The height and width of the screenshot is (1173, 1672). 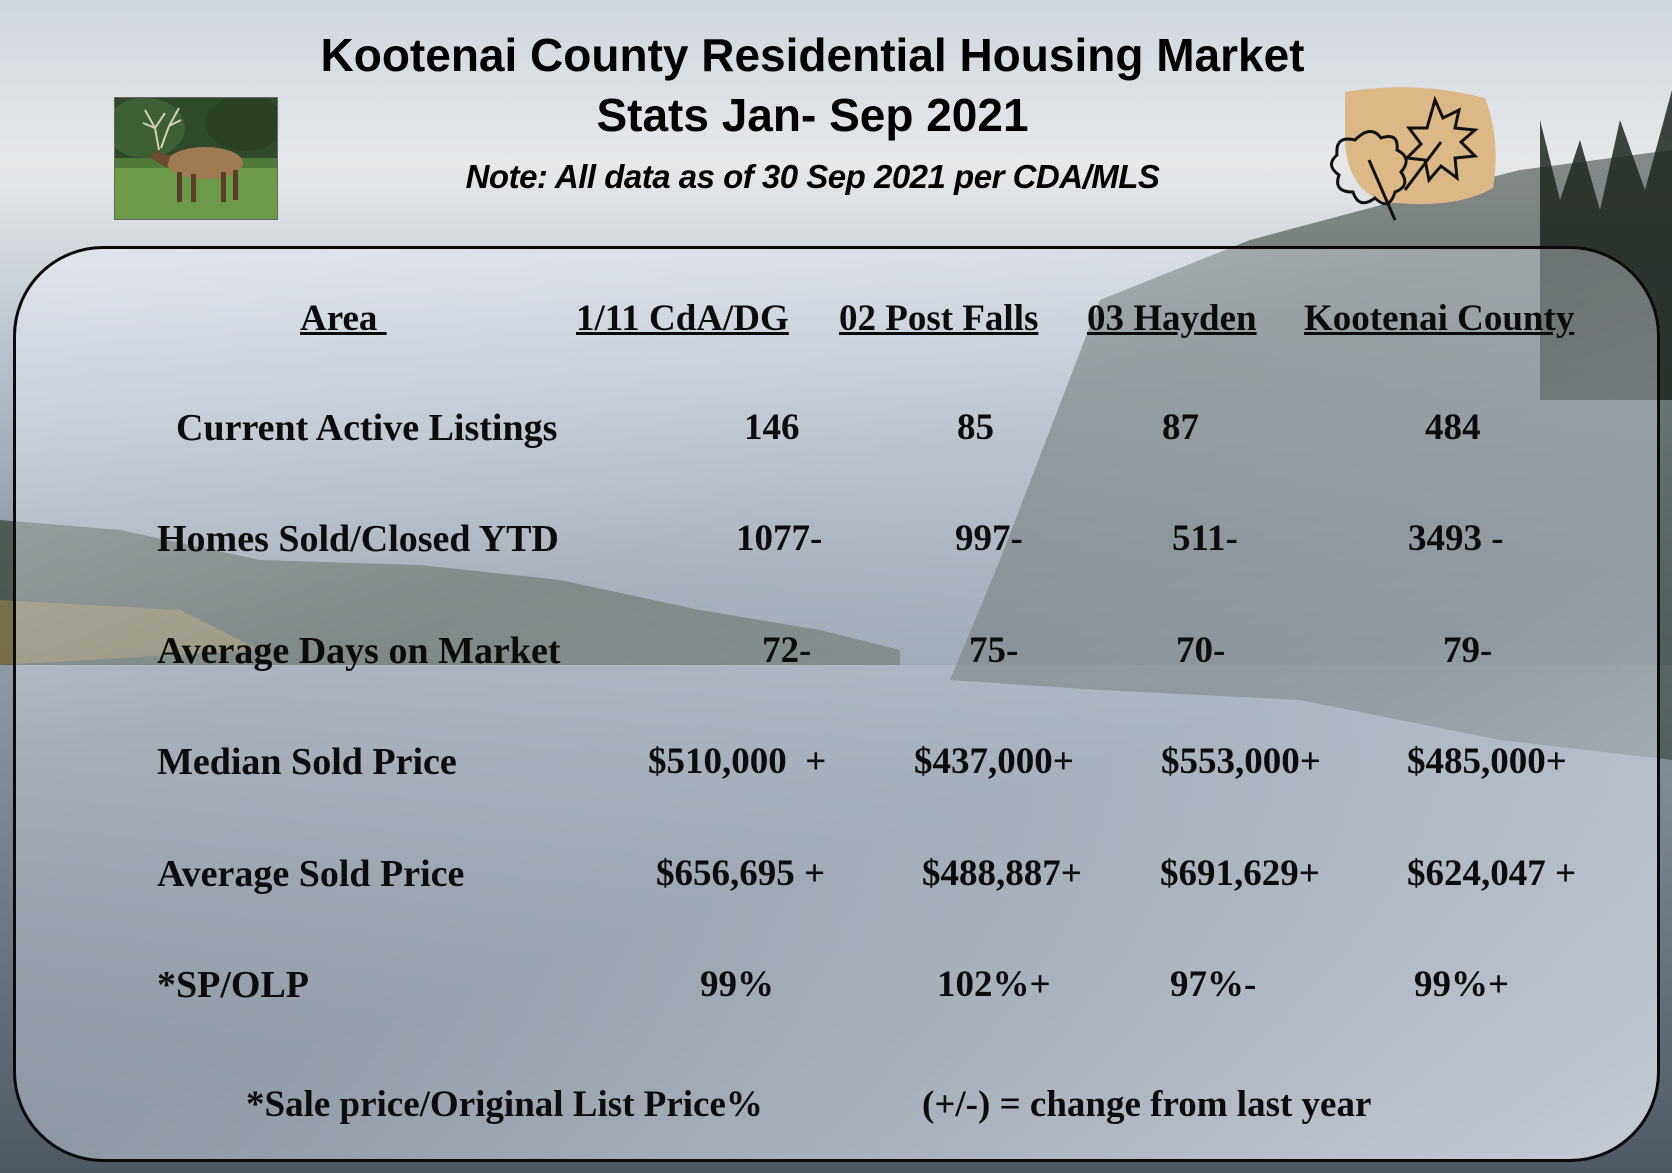 What do you see at coordinates (359, 651) in the screenshot?
I see `row-label-average-days-on-market: Average Days on Market` at bounding box center [359, 651].